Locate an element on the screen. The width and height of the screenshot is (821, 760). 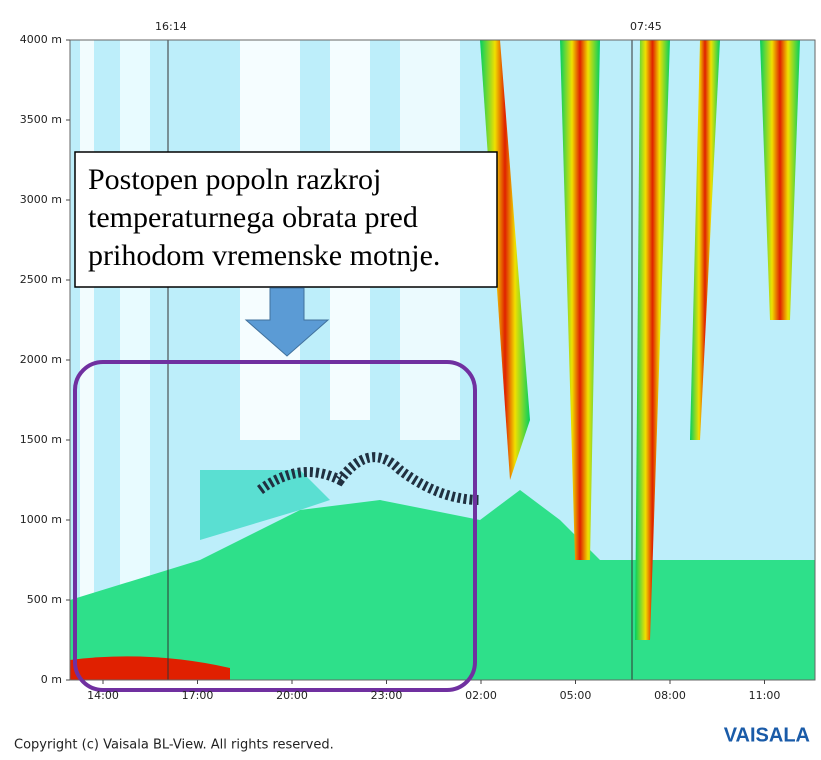
x-tick-label: 23:00 is located at coordinates (387, 695).